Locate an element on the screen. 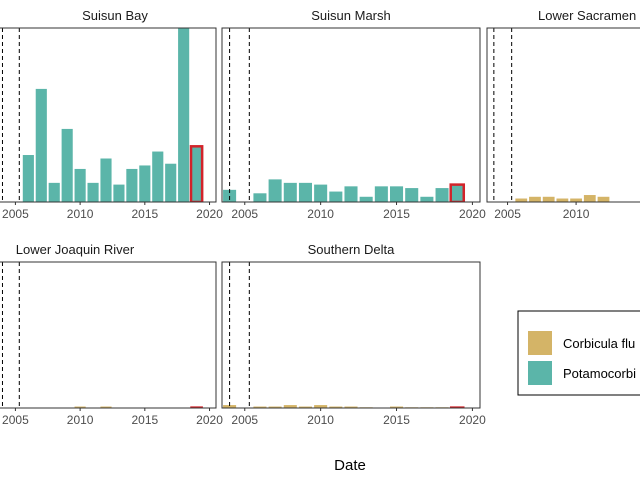  legend-label-potamocorbula: Potamocorbi is located at coordinates (599, 373).